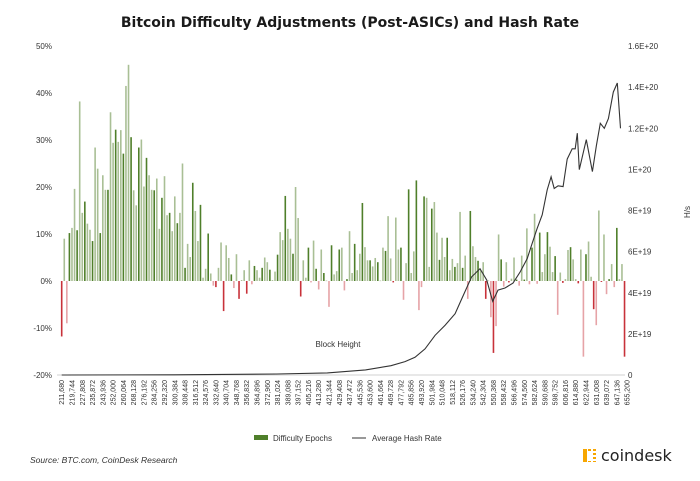  What do you see at coordinates (42, 211) in the screenshot?
I see `left-axis: 50% 40% 30% 20% 10% 0% -10% -20%` at bounding box center [42, 211].